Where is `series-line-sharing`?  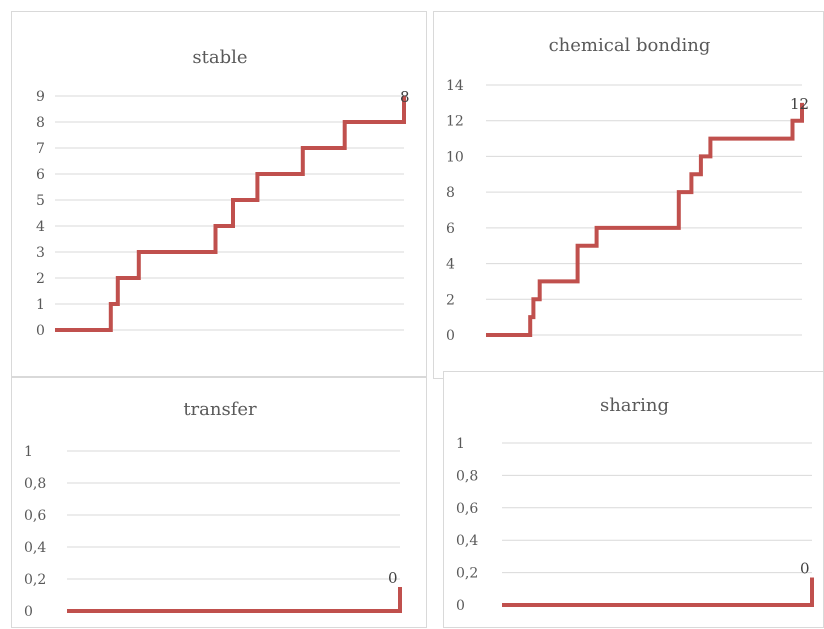 series-line-sharing is located at coordinates (658, 592).